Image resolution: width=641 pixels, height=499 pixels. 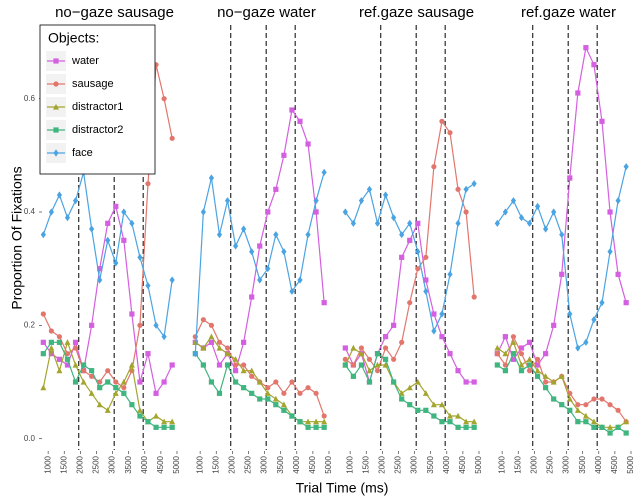 What do you see at coordinates (342, 488) in the screenshot?
I see `x-axis-label: Trial Time (ms)` at bounding box center [342, 488].